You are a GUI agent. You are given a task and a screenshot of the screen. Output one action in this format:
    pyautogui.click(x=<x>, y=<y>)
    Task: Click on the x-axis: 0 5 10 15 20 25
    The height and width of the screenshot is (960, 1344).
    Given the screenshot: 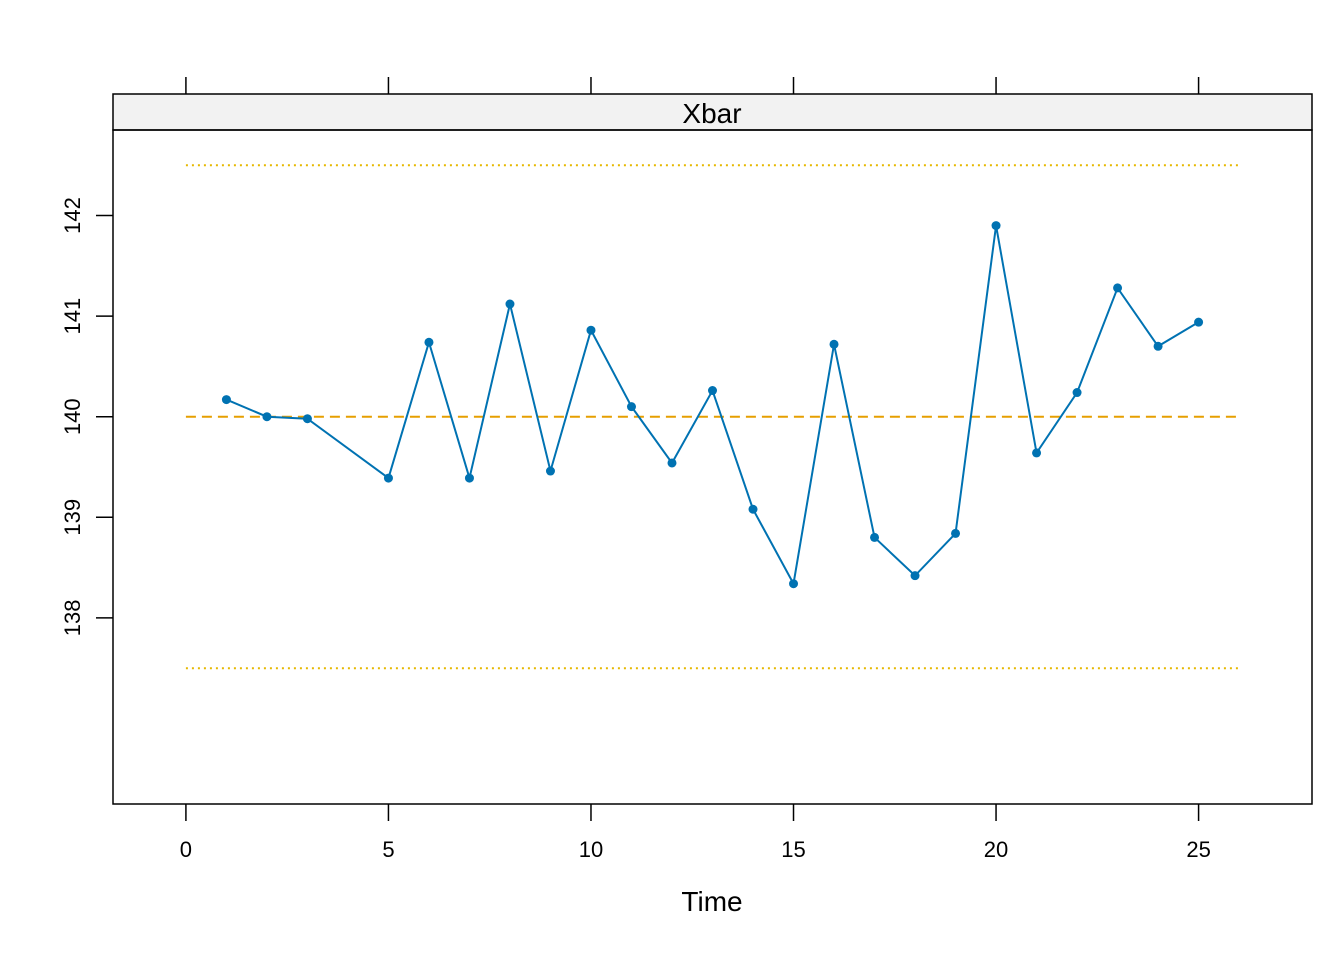 What is the action you would take?
    pyautogui.click(x=695, y=833)
    